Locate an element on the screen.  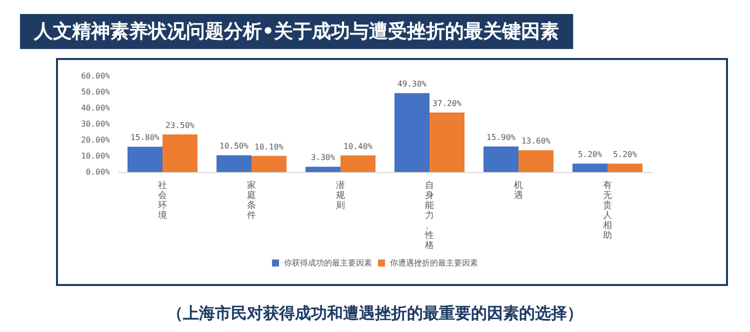
y-tick-label: 40.00% is located at coordinates (95, 108).